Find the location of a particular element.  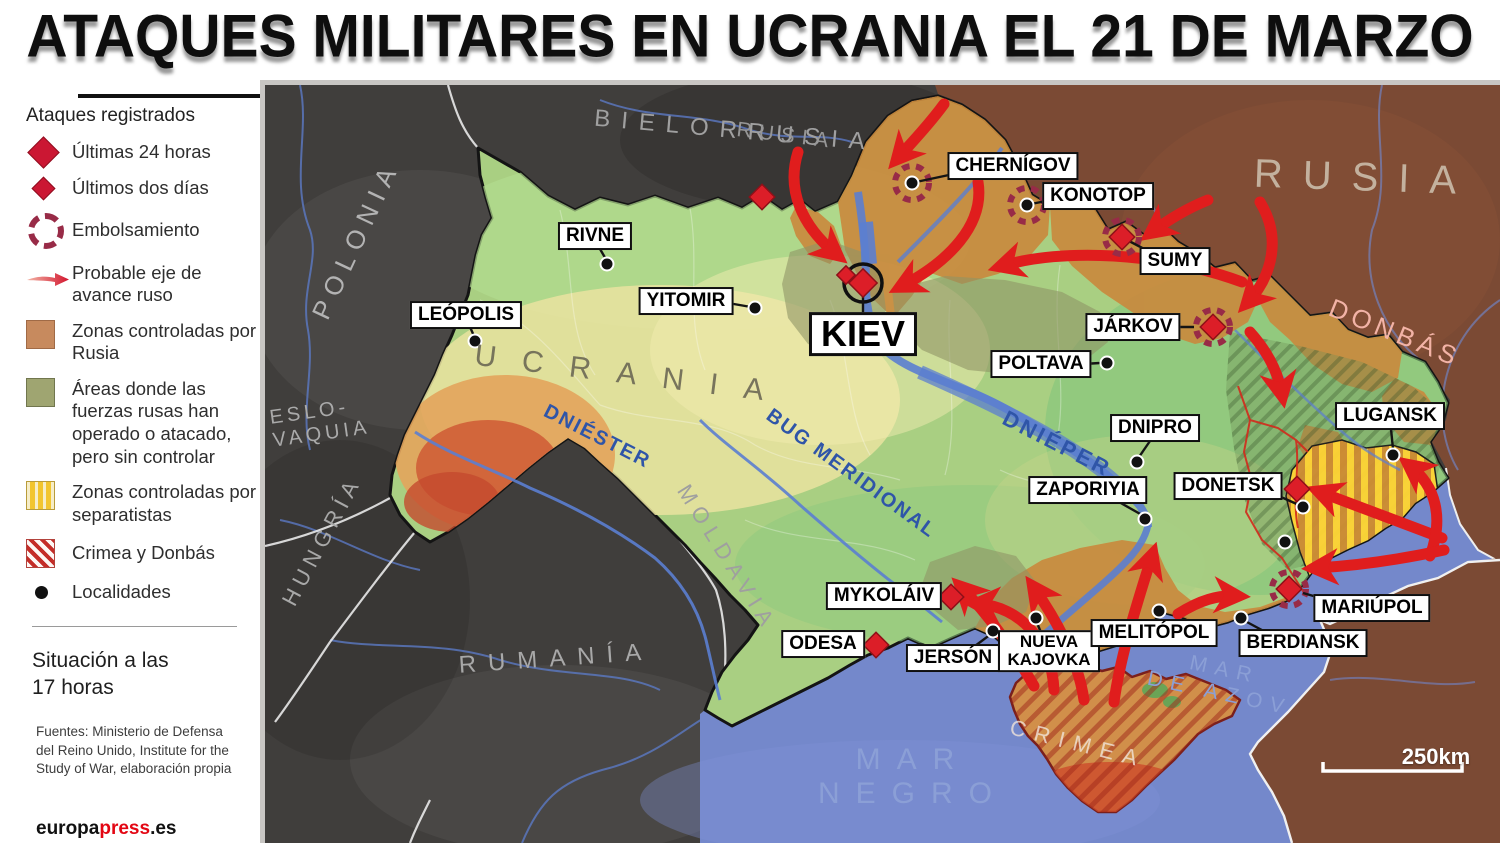

scale-bar is located at coordinates (1392, 767).